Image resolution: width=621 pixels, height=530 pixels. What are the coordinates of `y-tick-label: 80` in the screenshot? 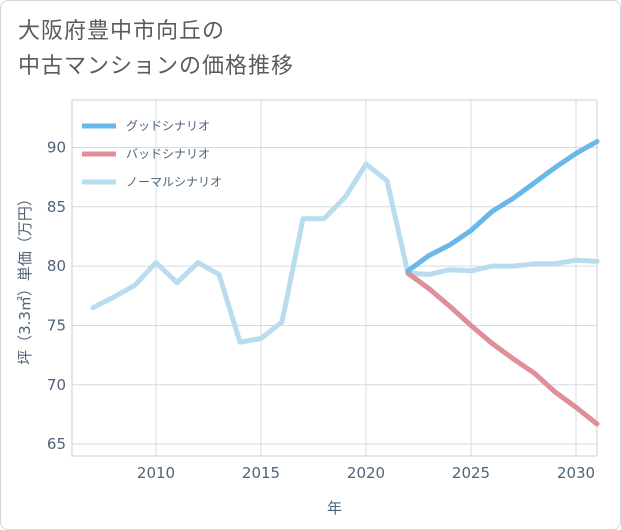 It's located at (56, 266).